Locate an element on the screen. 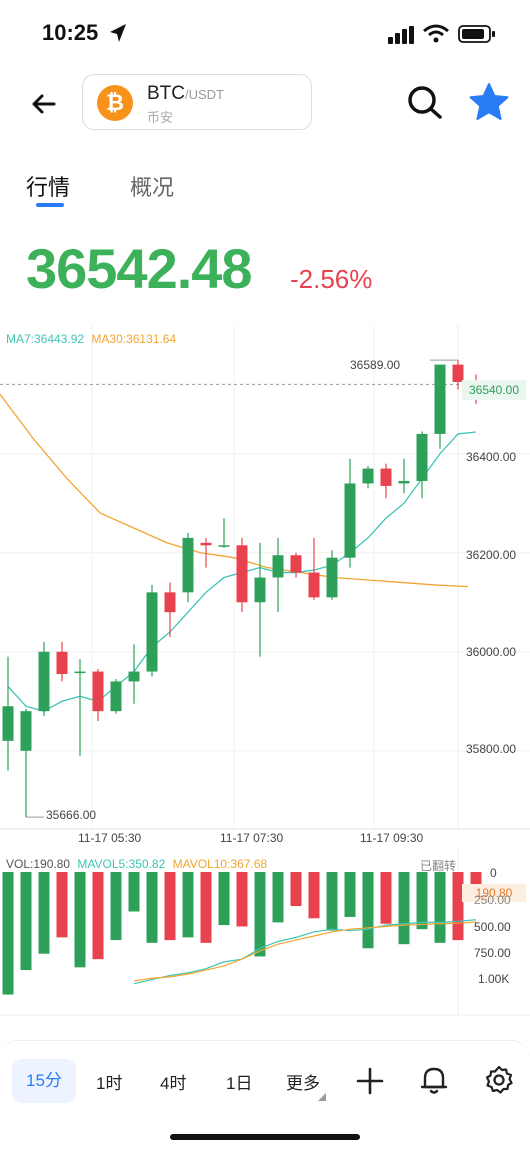 The image size is (530, 1151). favorite-star-icon is located at coordinates (489, 102).